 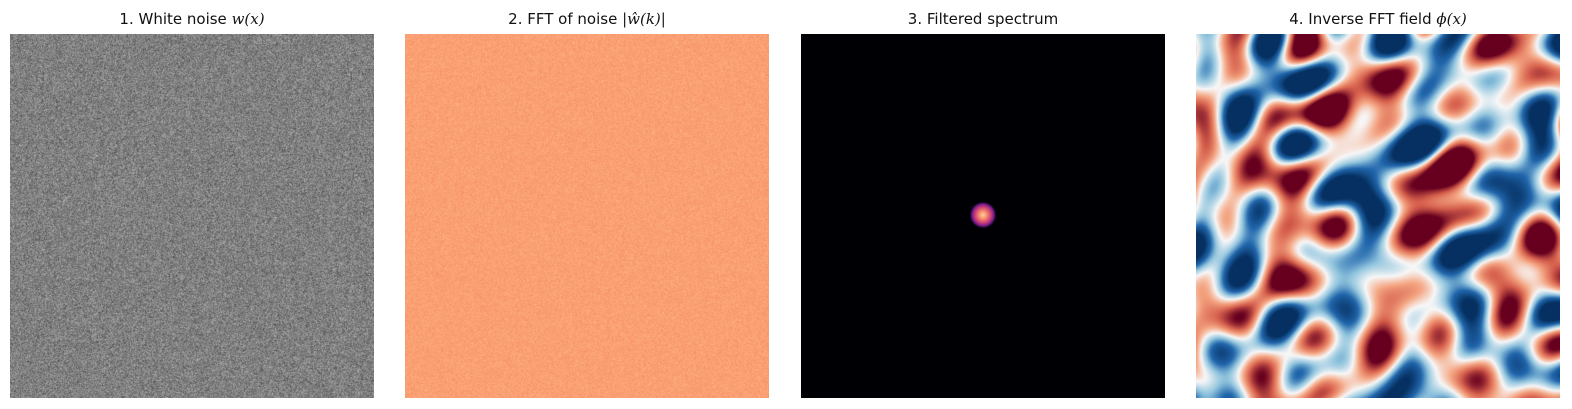 I want to click on panel-title: 3. Filtered spectrum, so click(x=983, y=19).